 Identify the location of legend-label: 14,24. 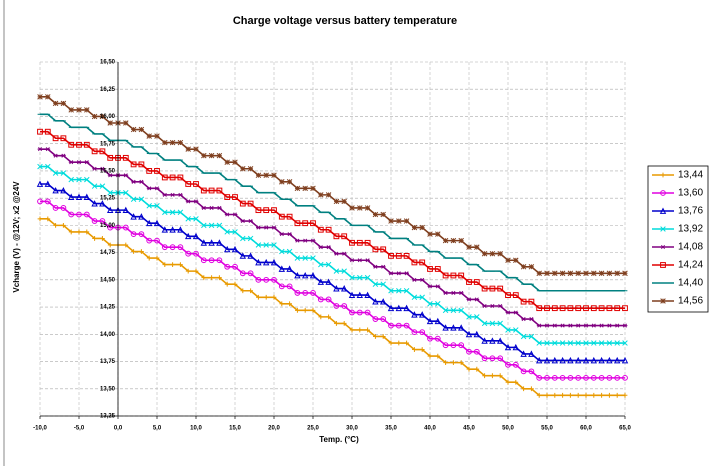
(690, 265).